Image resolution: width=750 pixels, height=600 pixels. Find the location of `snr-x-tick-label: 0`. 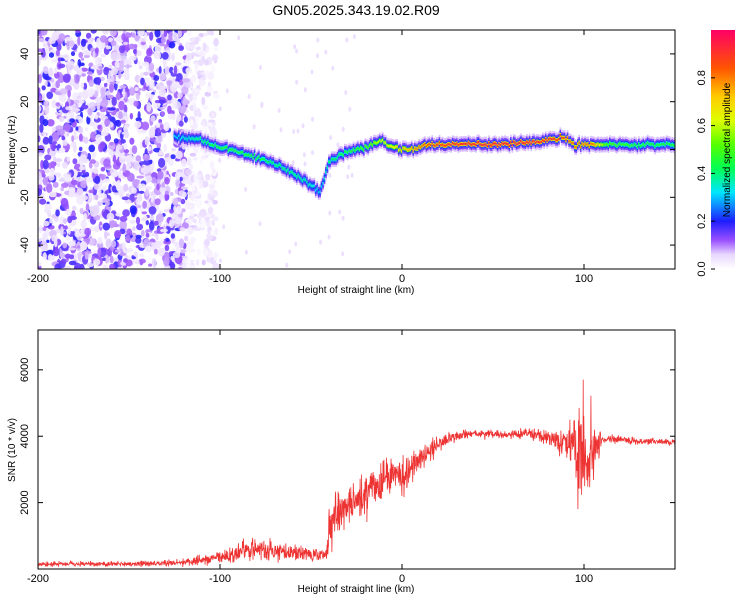

snr-x-tick-label: 0 is located at coordinates (402, 579).